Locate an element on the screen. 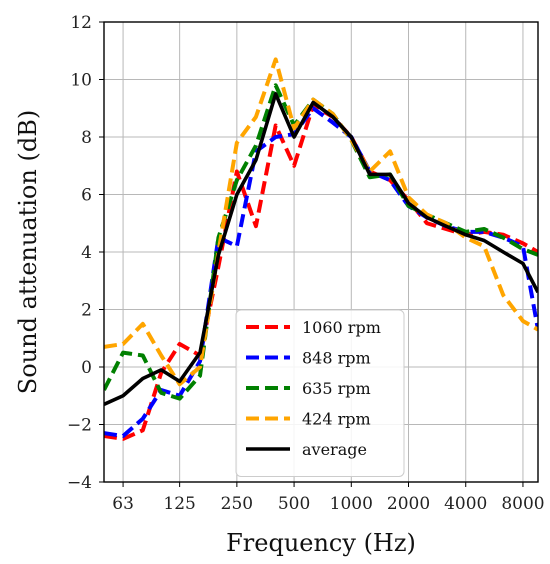 This screenshot has width=550, height=564. y-tick-label: −4 is located at coordinates (79, 483).